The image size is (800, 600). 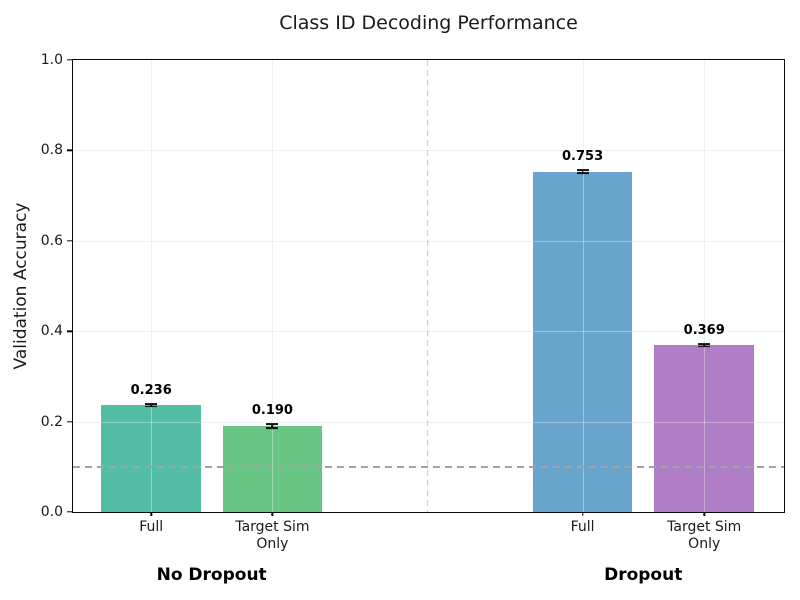 I want to click on bar-value-label: 0.236, so click(x=151, y=390).